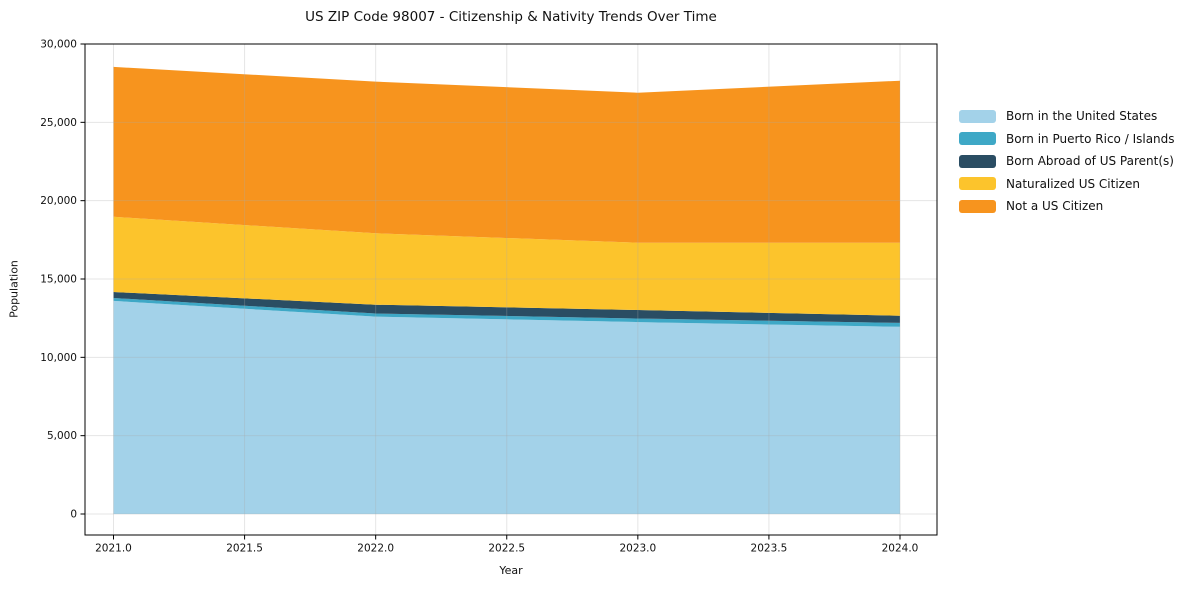 The image size is (1189, 590). Describe the element at coordinates (73, 515) in the screenshot. I see `y-tick-label: 0` at that location.